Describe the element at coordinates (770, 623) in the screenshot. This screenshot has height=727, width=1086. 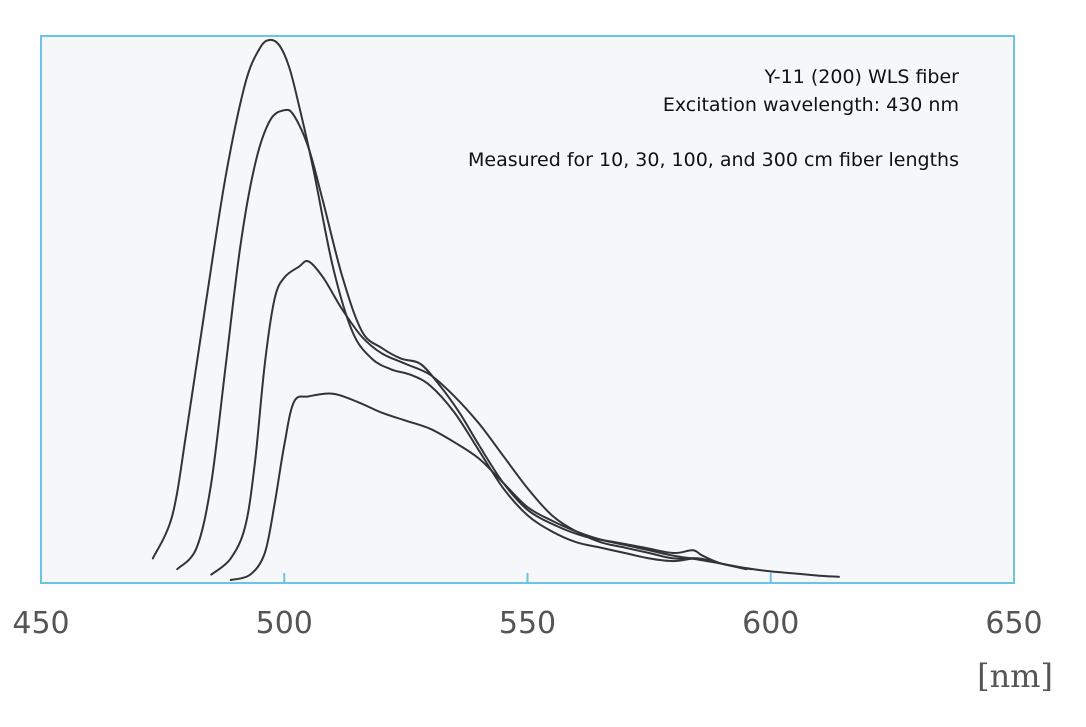
I see `x-tick-label: 600` at that location.